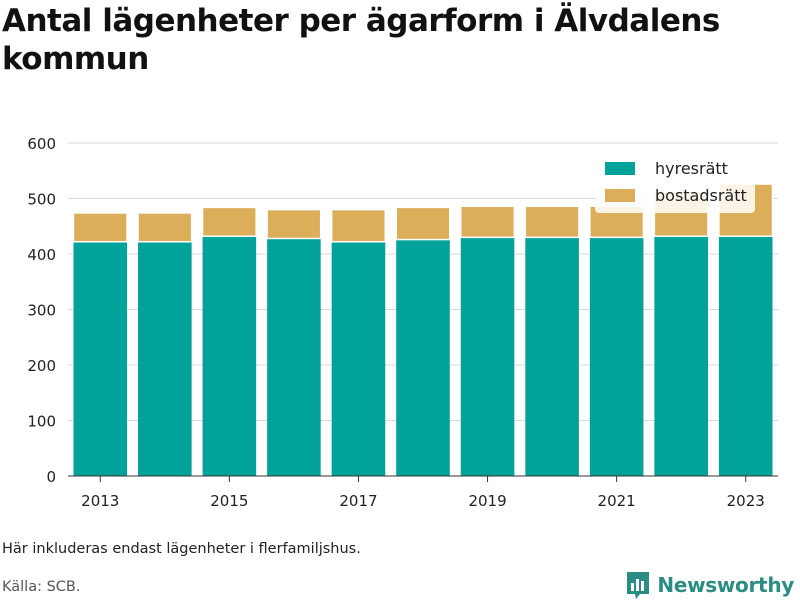 The image size is (800, 602). What do you see at coordinates (229, 501) in the screenshot?
I see `x-tick-label: 2015` at bounding box center [229, 501].